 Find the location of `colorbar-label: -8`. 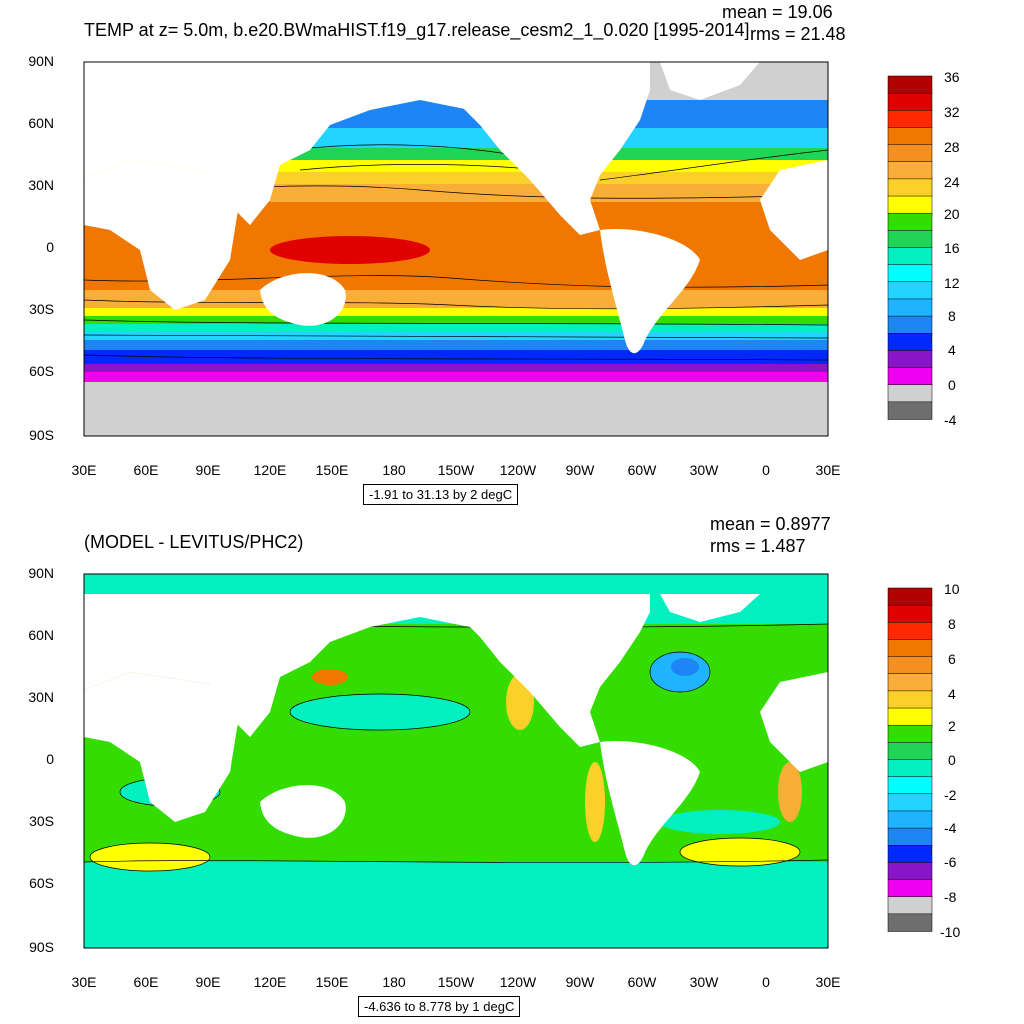

colorbar-label: -8 is located at coordinates (950, 897).